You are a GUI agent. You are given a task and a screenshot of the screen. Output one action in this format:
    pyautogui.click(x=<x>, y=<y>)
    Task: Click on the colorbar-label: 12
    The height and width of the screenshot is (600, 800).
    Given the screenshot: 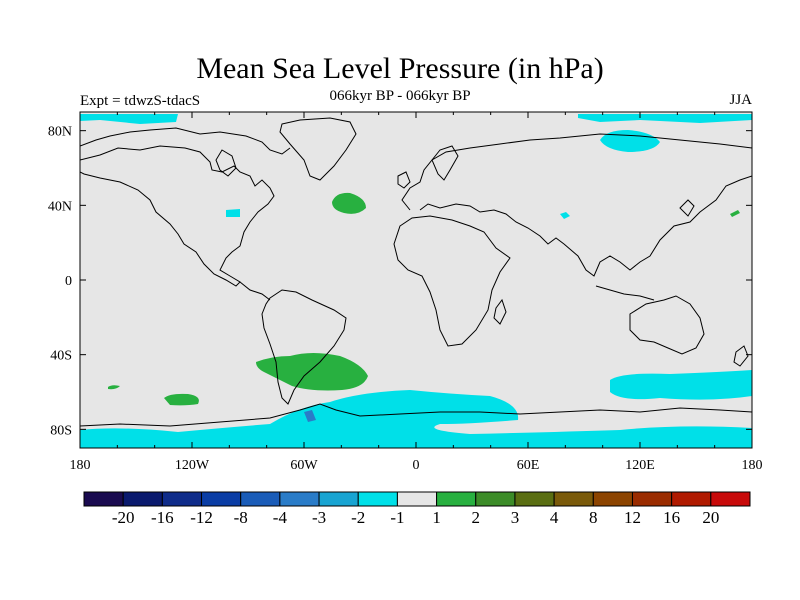 What is the action you would take?
    pyautogui.click(x=632, y=517)
    